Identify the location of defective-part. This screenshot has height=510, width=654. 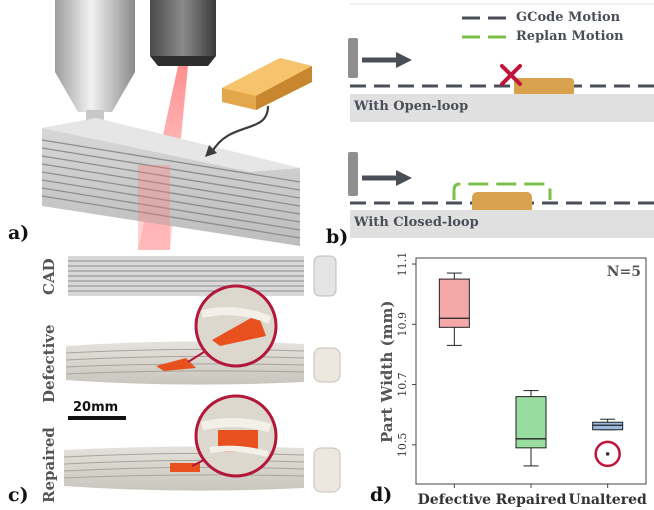
(203, 334).